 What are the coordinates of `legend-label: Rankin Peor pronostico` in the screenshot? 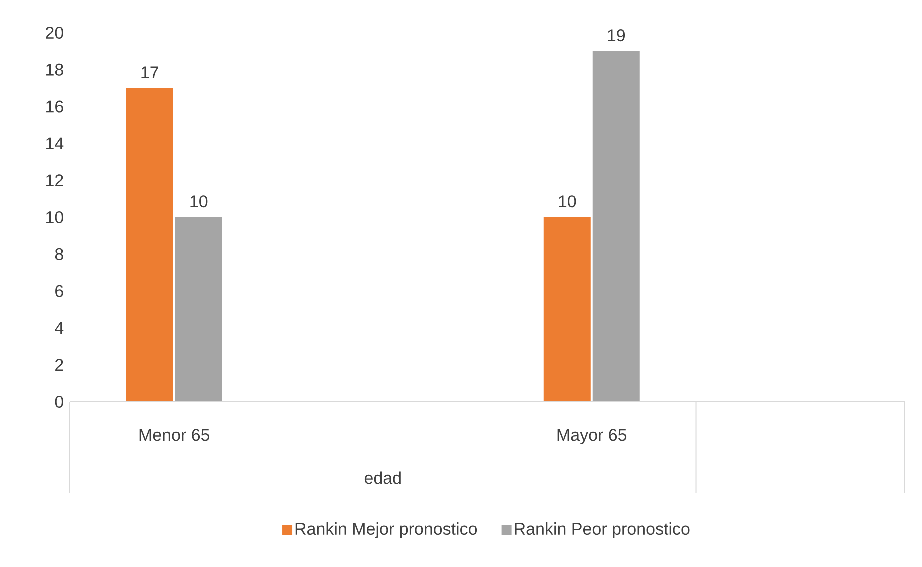 It's located at (602, 530).